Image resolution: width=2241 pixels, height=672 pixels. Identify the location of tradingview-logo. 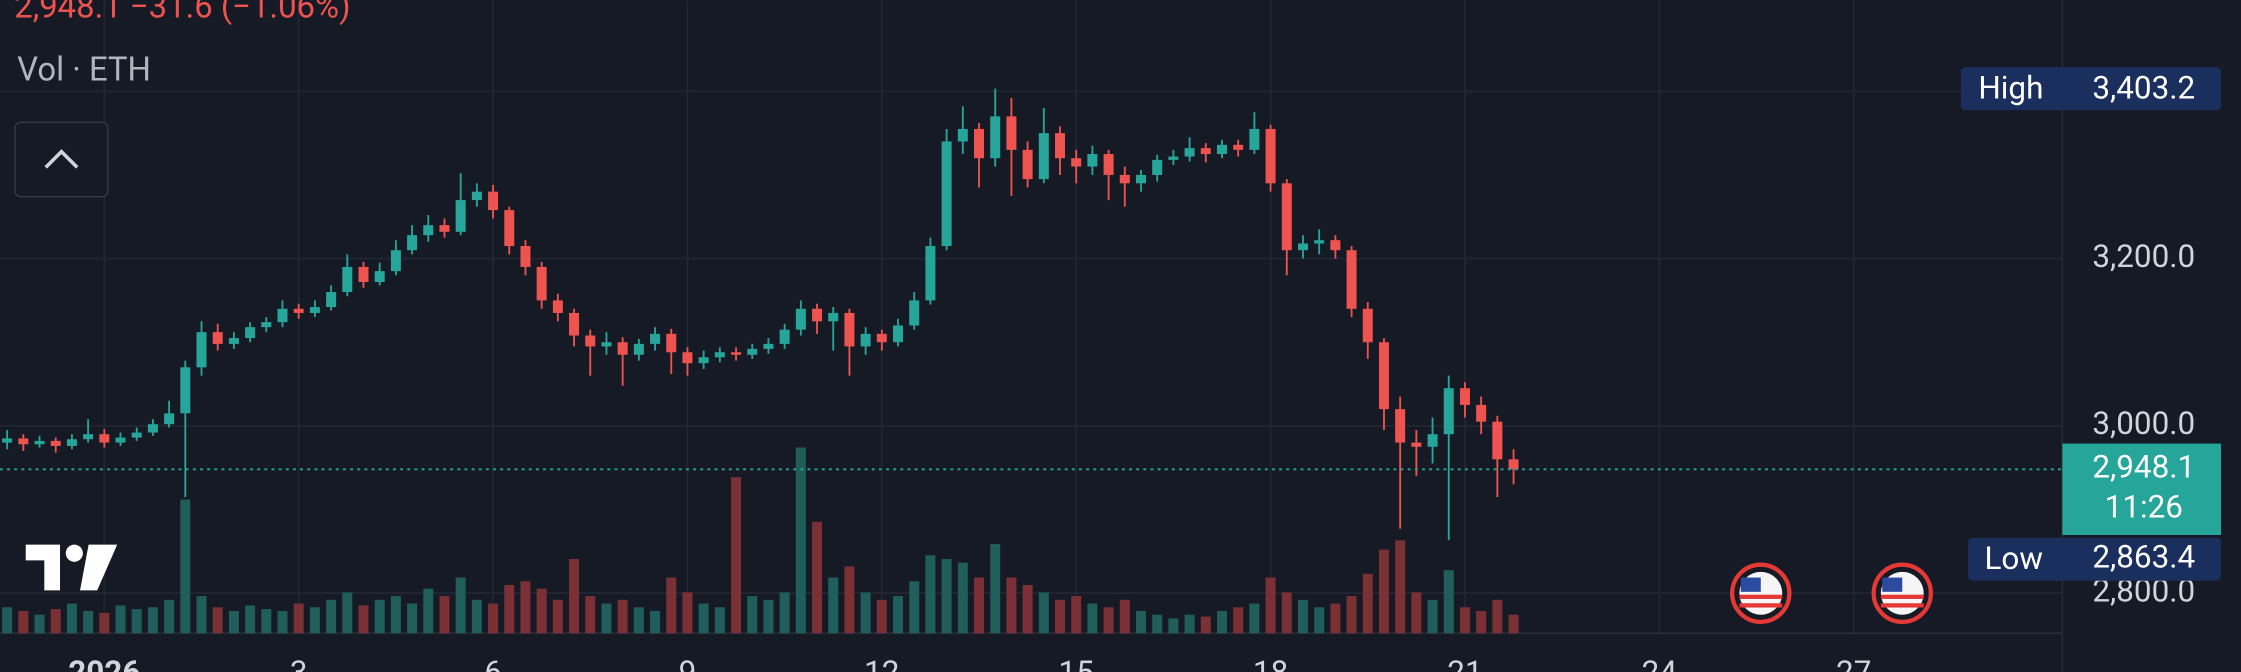
(71, 567).